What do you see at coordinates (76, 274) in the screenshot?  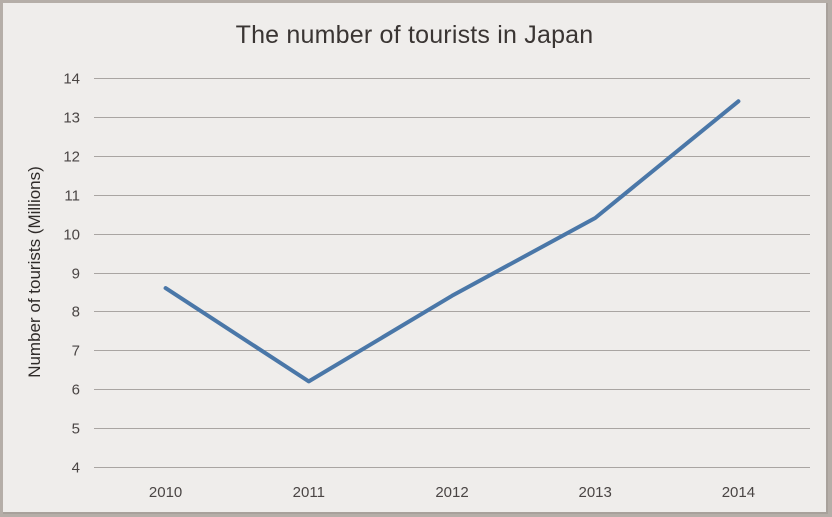 I see `y-tick-label: 9` at bounding box center [76, 274].